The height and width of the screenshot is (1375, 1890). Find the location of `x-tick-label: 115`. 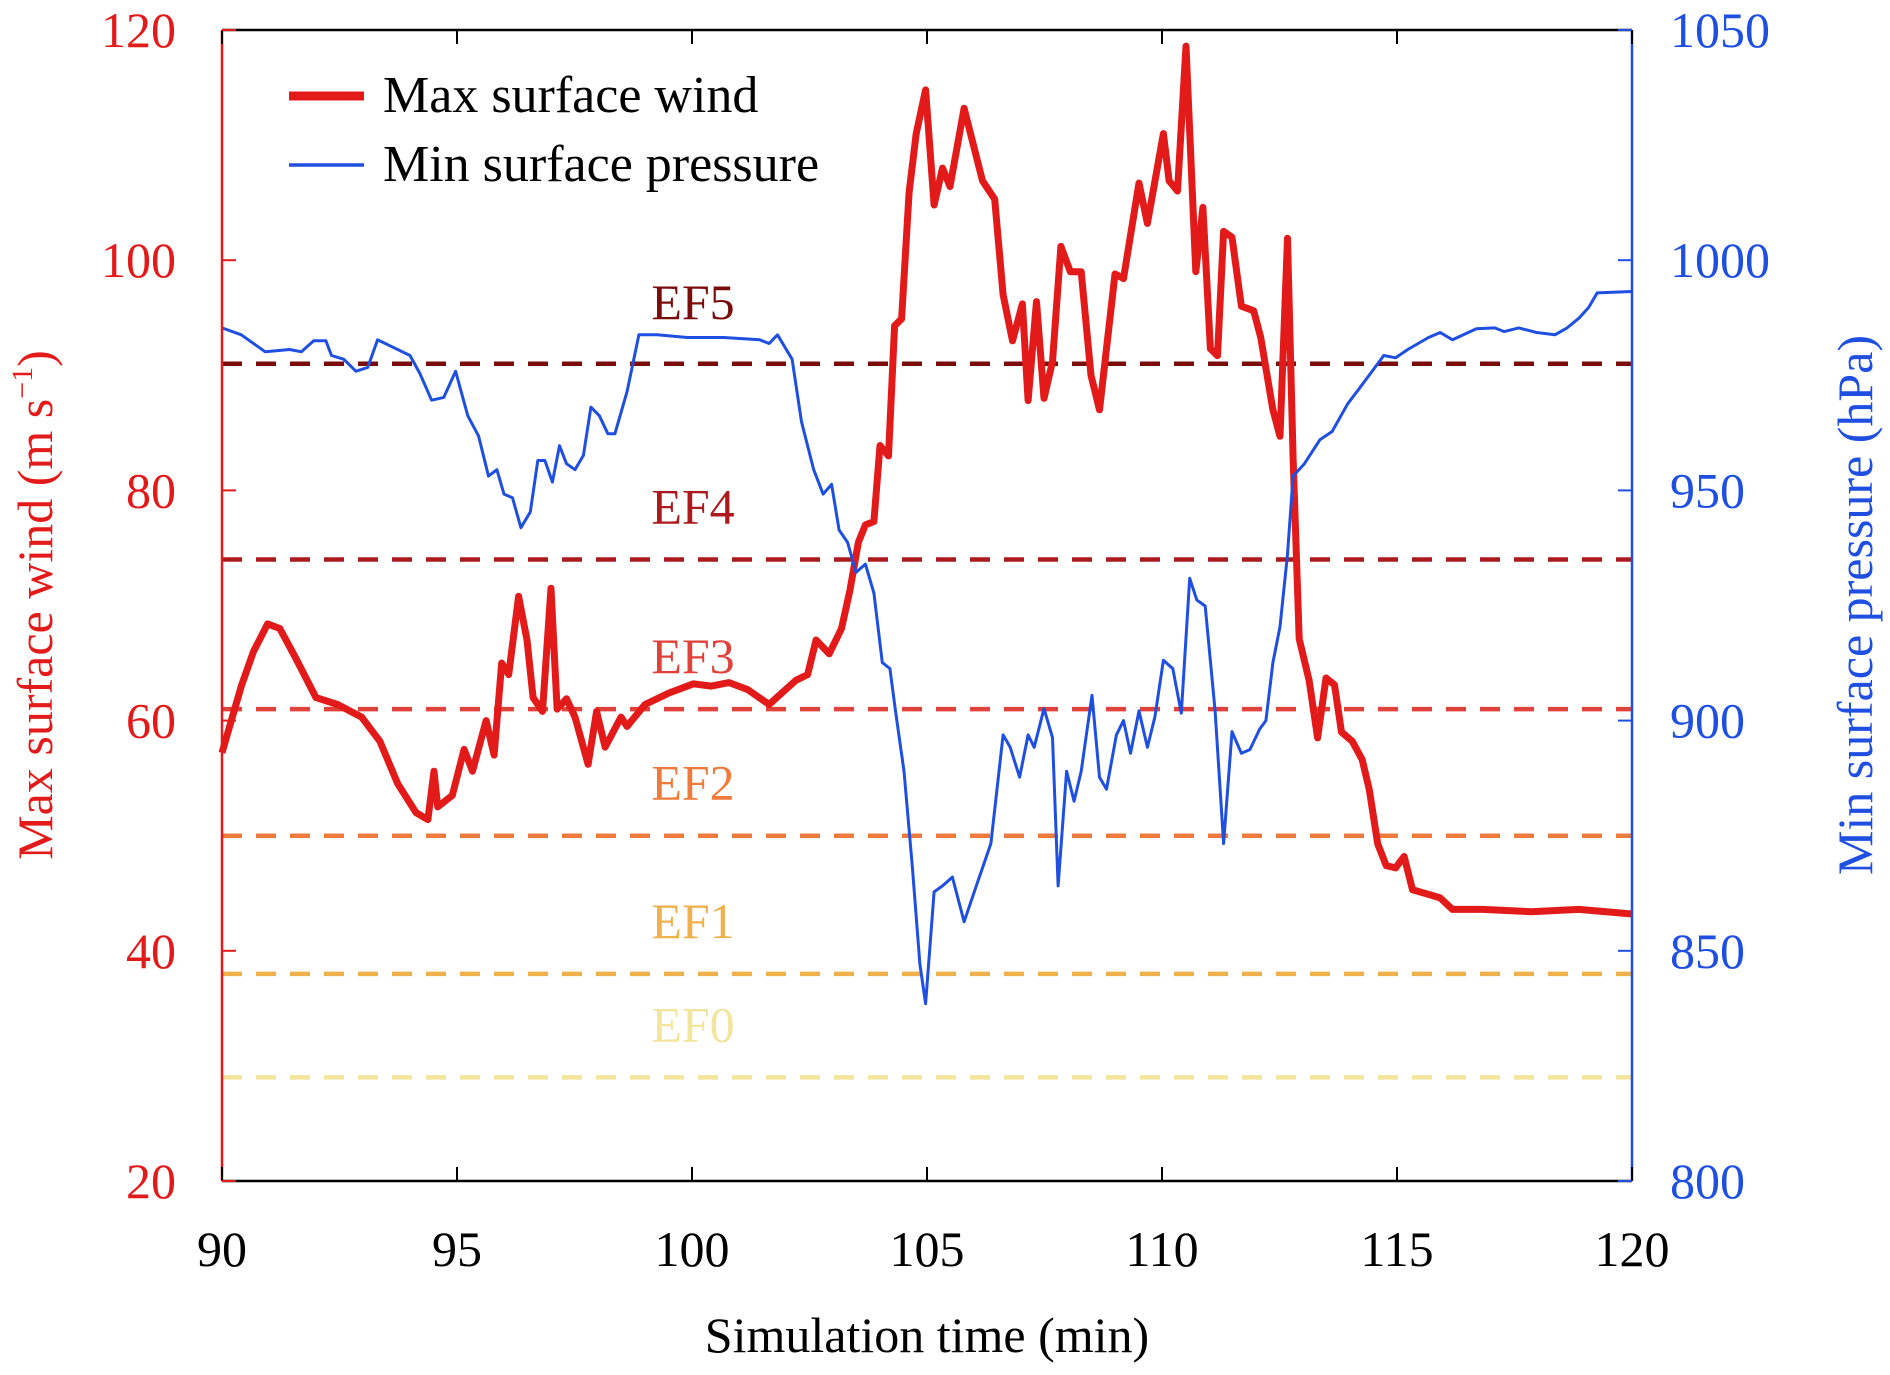

x-tick-label: 115 is located at coordinates (1396, 1249).